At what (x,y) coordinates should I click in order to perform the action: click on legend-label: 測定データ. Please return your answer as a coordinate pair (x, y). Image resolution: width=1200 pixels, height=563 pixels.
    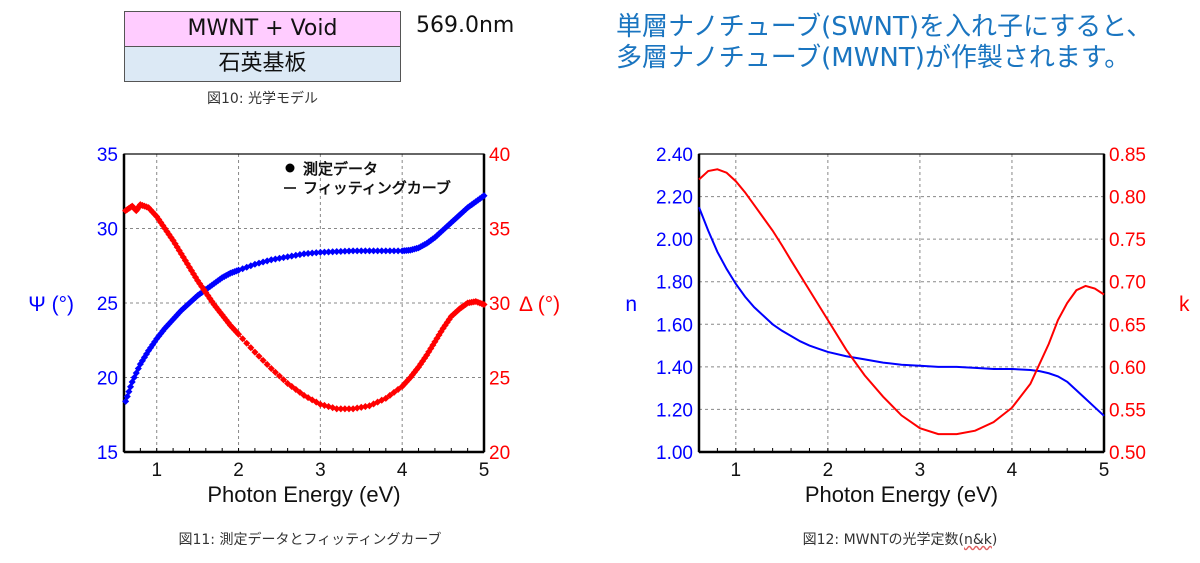
    Looking at the image, I should click on (340, 169).